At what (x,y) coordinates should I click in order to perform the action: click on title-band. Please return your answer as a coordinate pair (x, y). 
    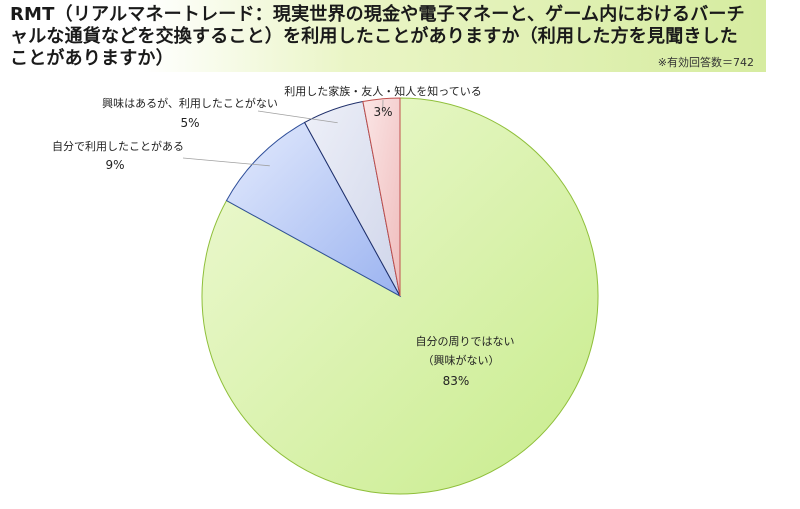
    Looking at the image, I should click on (386, 36).